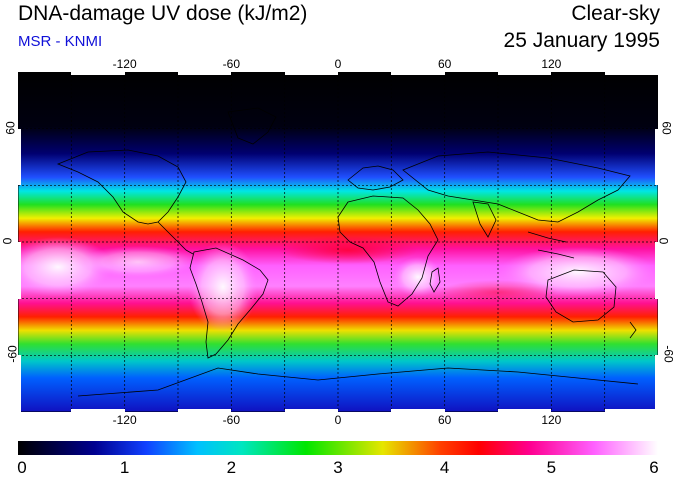 The height and width of the screenshot is (480, 678). What do you see at coordinates (124, 420) in the screenshot?
I see `lon-tick-bottom: -120` at bounding box center [124, 420].